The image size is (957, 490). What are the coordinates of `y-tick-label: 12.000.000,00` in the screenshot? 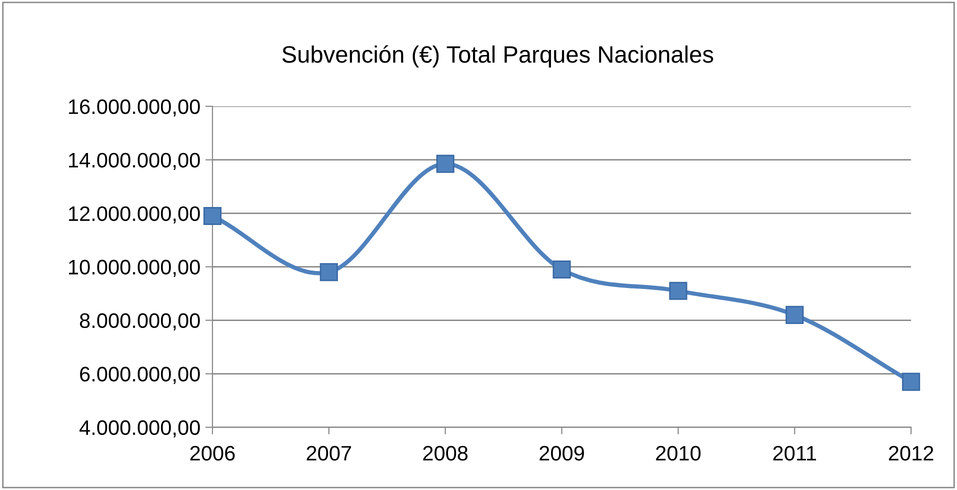 It's located at (134, 215).